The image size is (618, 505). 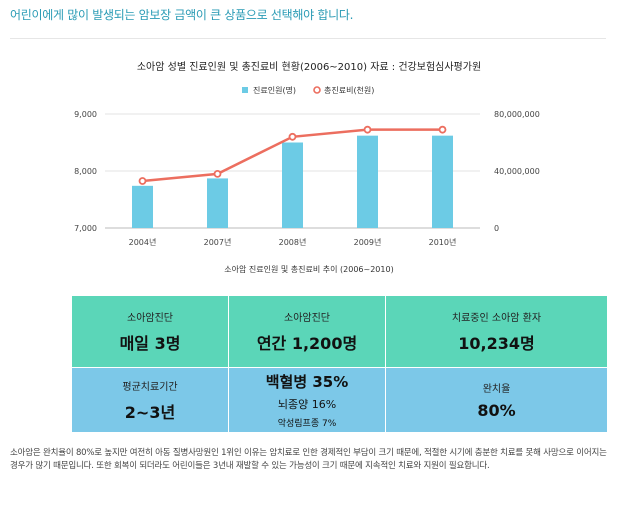 I want to click on stat-cancer-types: 백혈병 35% 뇌종양 16% 악성림프종 7%, so click(x=307, y=400).